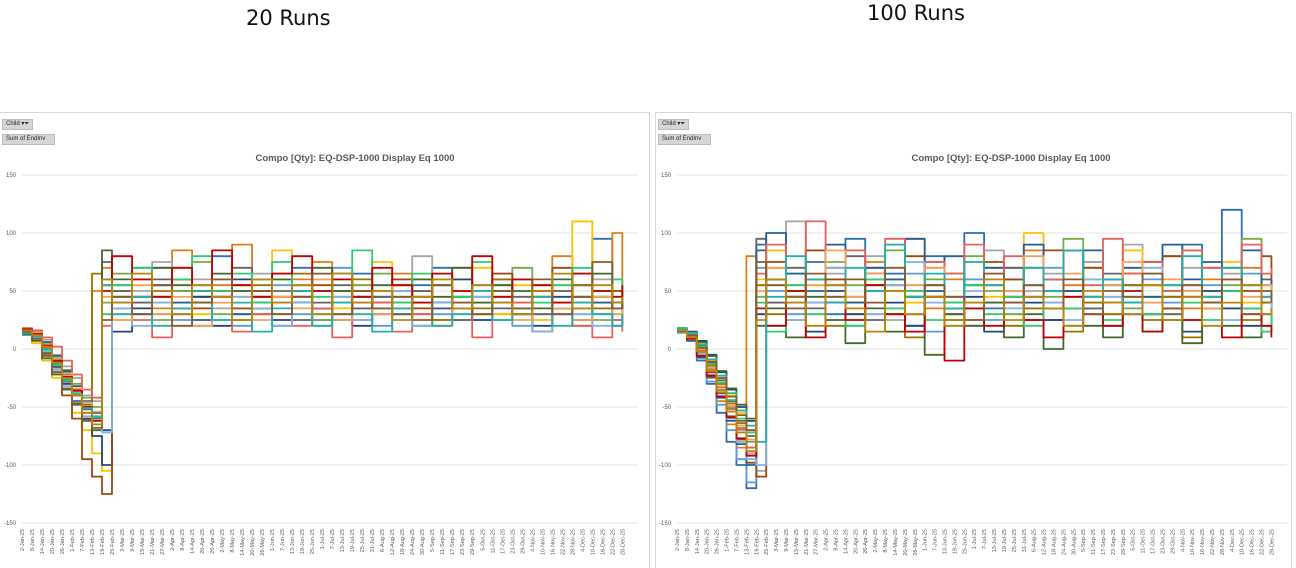  What do you see at coordinates (11, 408) in the screenshot?
I see `y-tick-label: -50` at bounding box center [11, 408].